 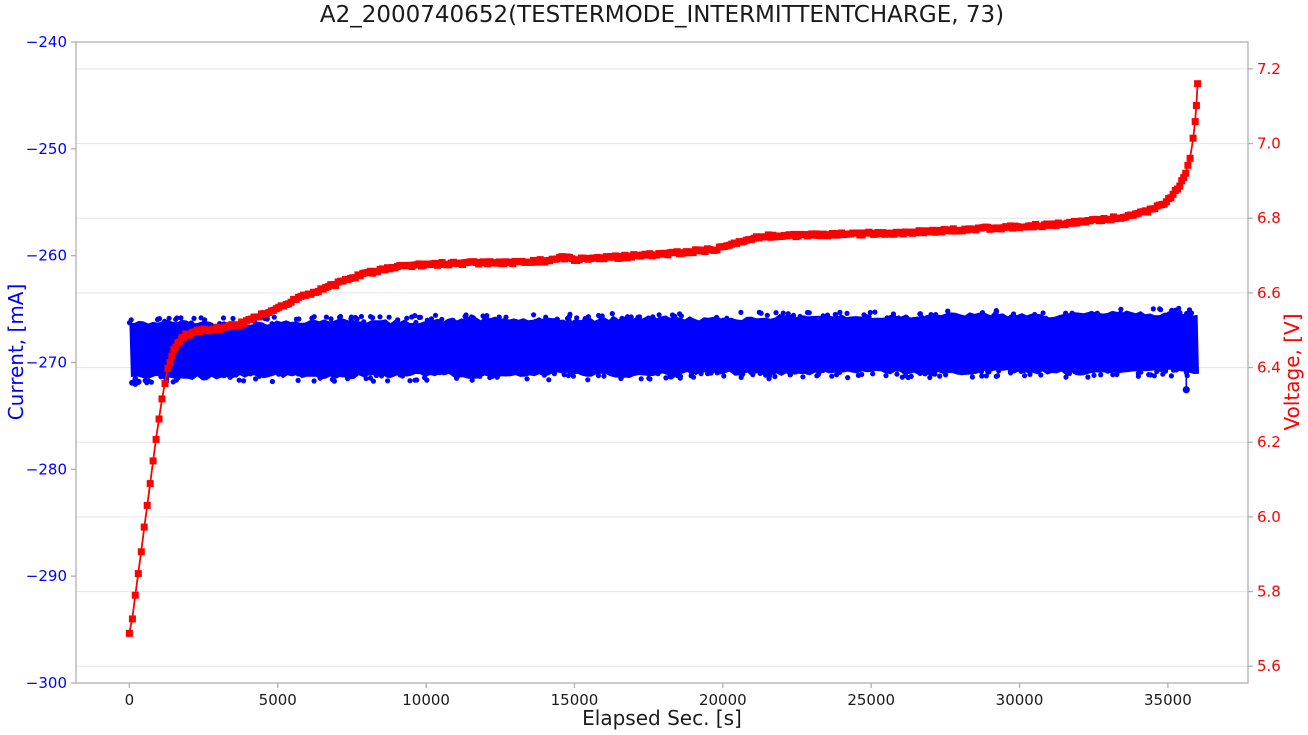 I want to click on y-left-tick-label: −270, so click(x=46, y=363).